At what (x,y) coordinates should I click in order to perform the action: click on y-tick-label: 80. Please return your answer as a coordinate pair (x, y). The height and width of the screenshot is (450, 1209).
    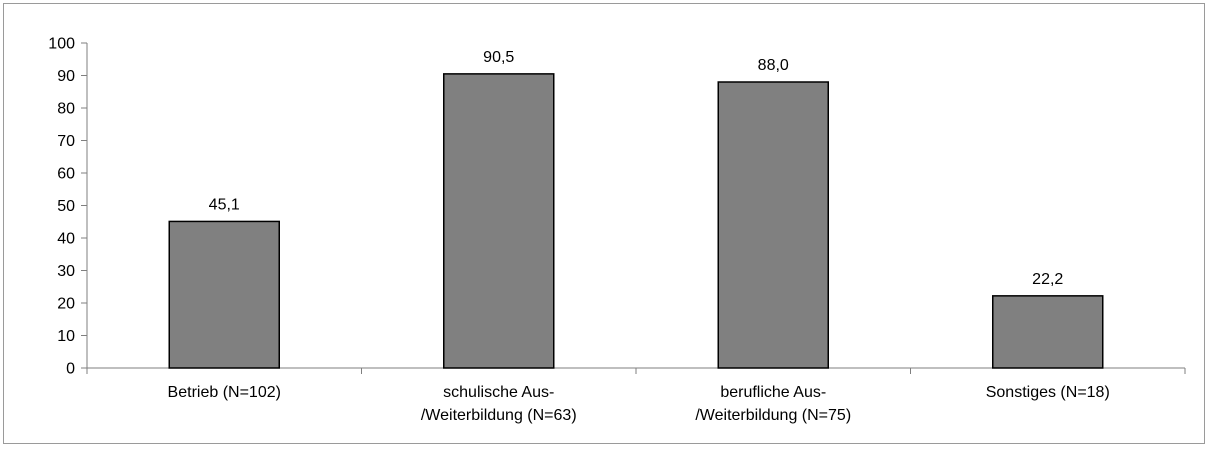
    Looking at the image, I should click on (66, 109).